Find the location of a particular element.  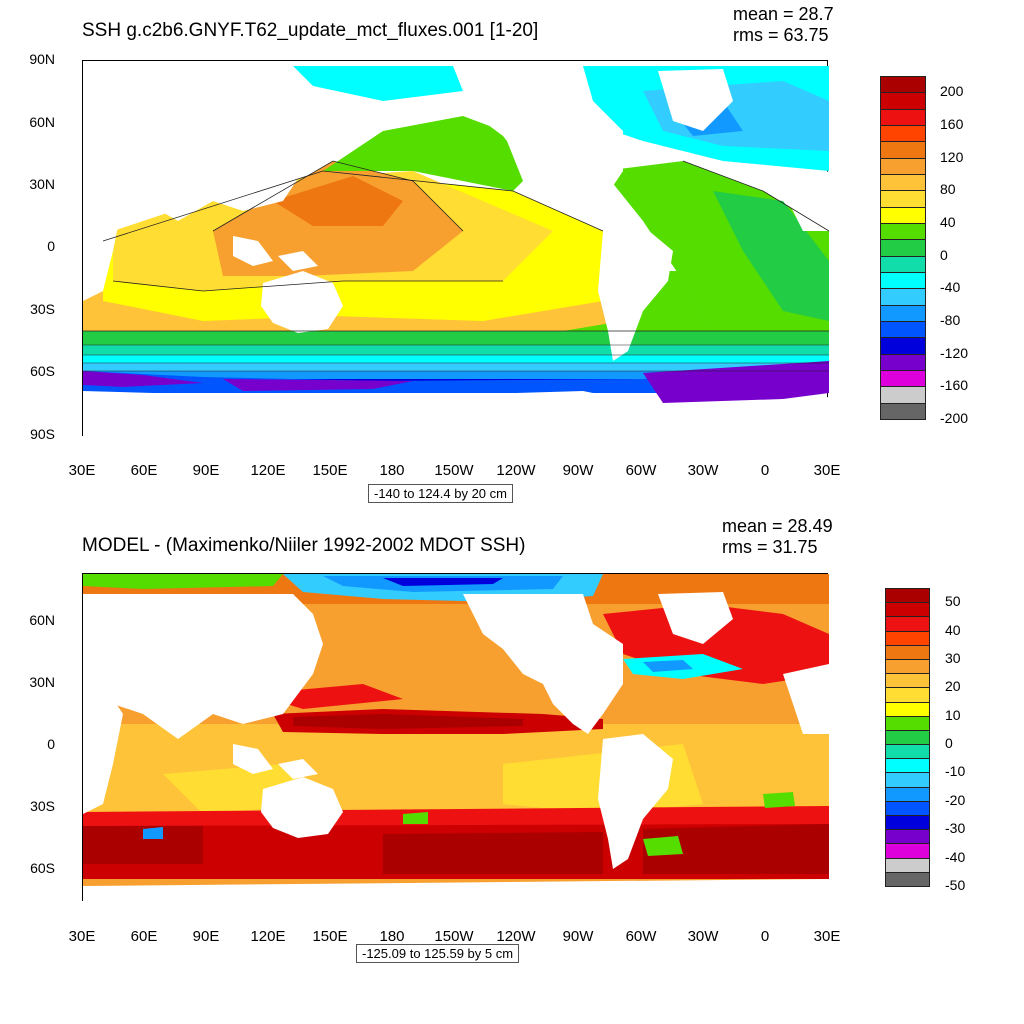

panel1-rms: rms = 63.75 is located at coordinates (781, 35).